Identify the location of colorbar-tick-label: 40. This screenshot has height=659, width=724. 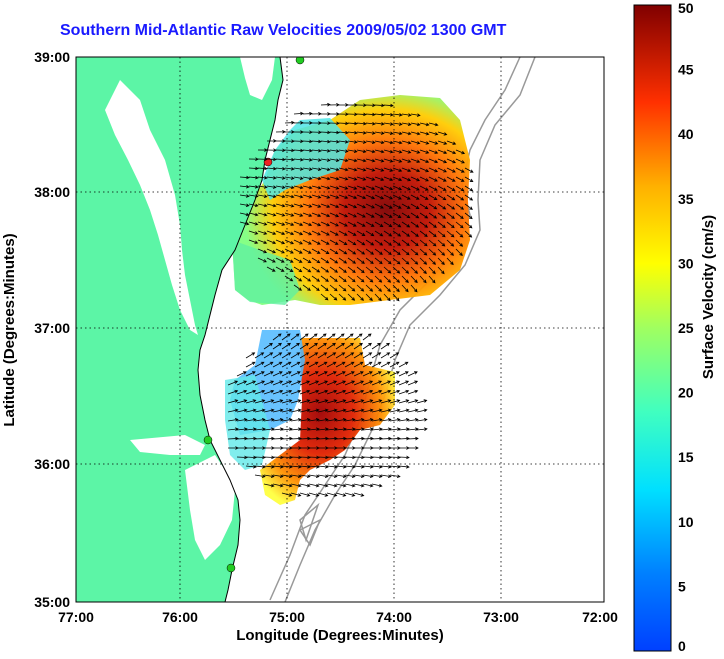
(686, 134).